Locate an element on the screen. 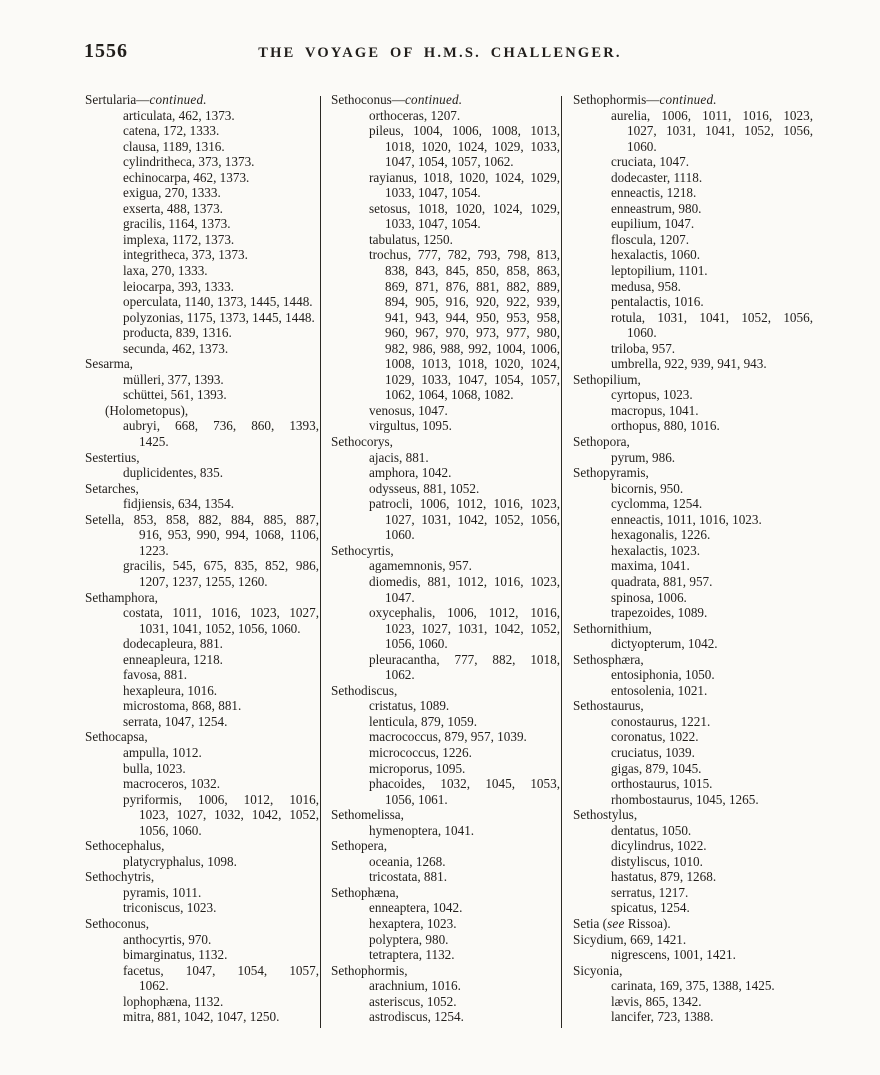 The height and width of the screenshot is (1075, 880). index-line: 1056, 1061. is located at coordinates (416, 799).